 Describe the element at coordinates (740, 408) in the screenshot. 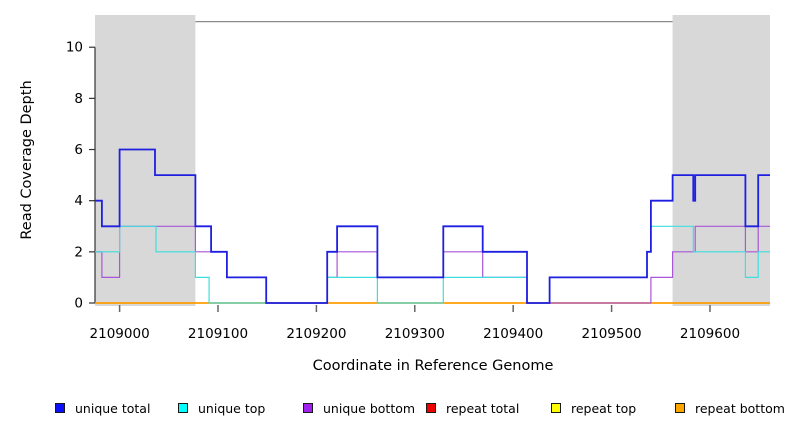

I see `legend-label: repeat bottom` at that location.